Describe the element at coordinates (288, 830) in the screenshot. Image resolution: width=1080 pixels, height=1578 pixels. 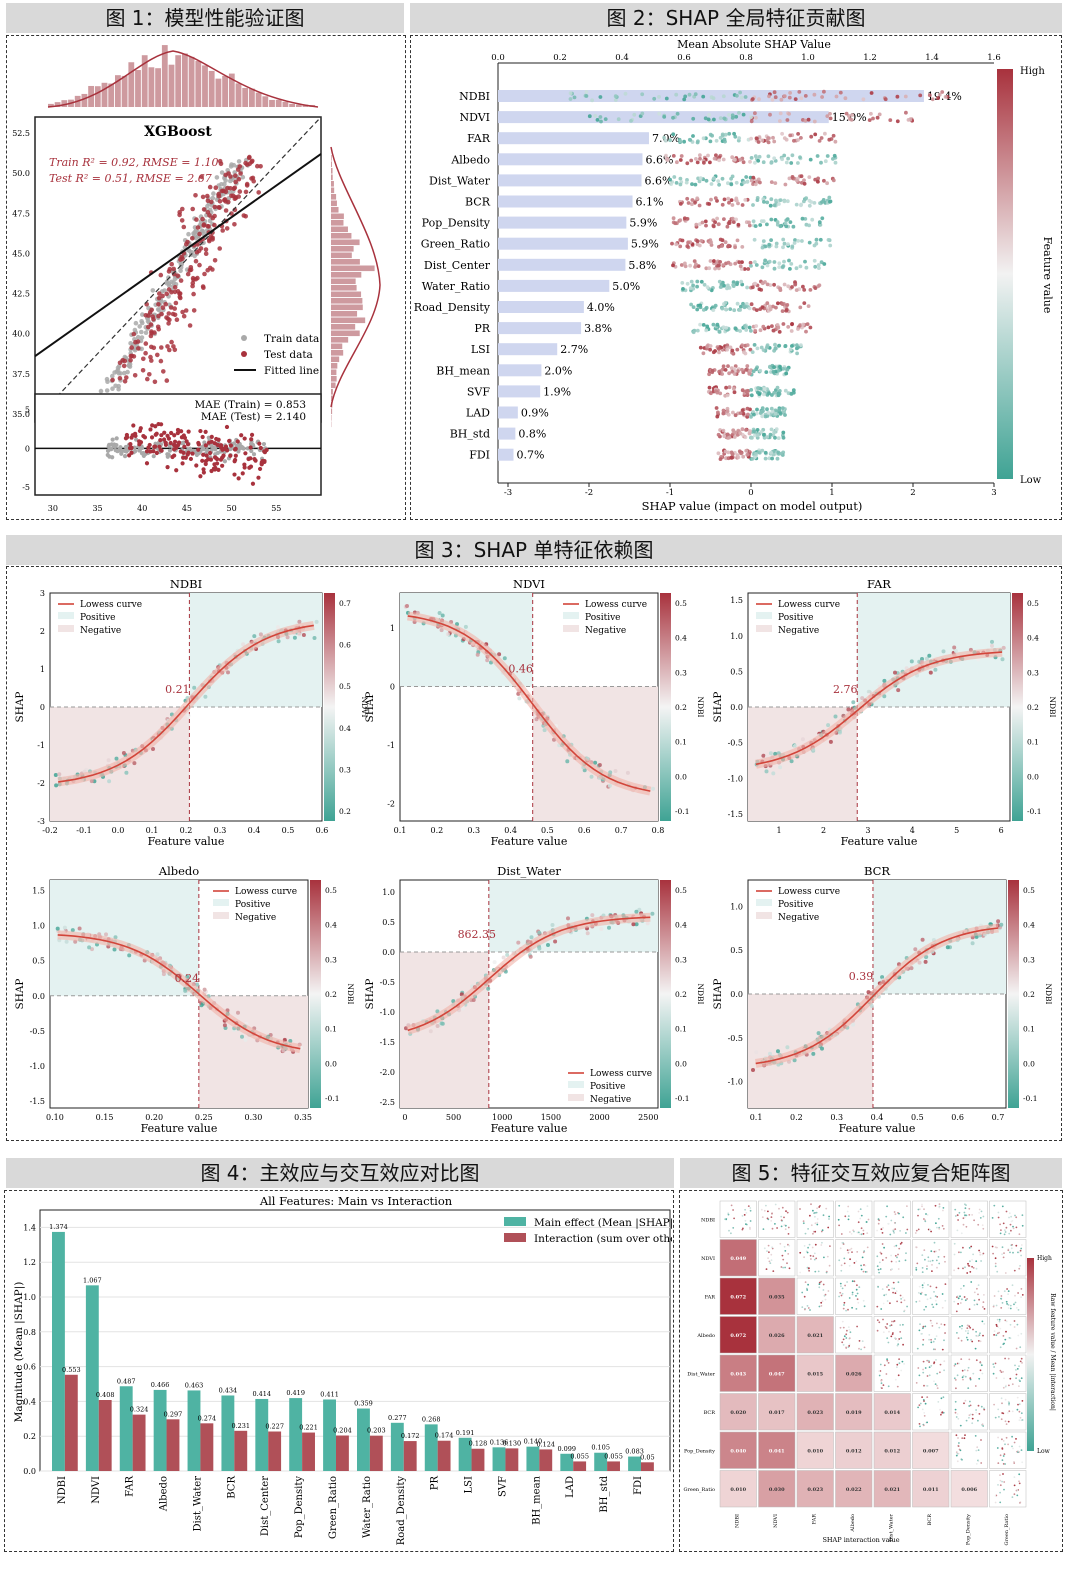
I see `fig3-xtick-label: 0.5` at that location.